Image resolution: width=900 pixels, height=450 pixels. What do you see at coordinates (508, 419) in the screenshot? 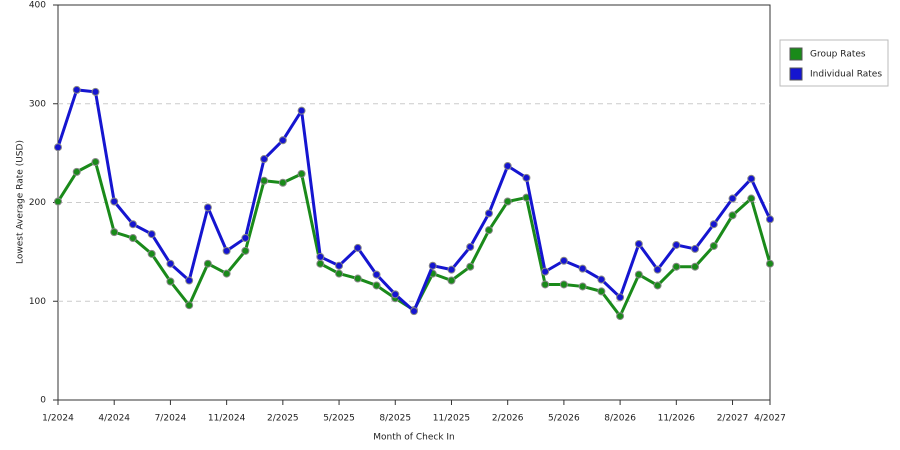
I see `x-tick-label: 2/2026` at bounding box center [508, 419].